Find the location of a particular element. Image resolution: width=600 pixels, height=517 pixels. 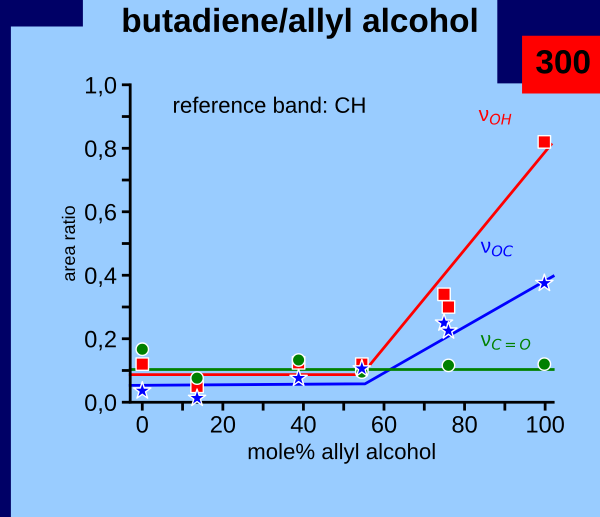

x-tick-label: 100 is located at coordinates (545, 424).